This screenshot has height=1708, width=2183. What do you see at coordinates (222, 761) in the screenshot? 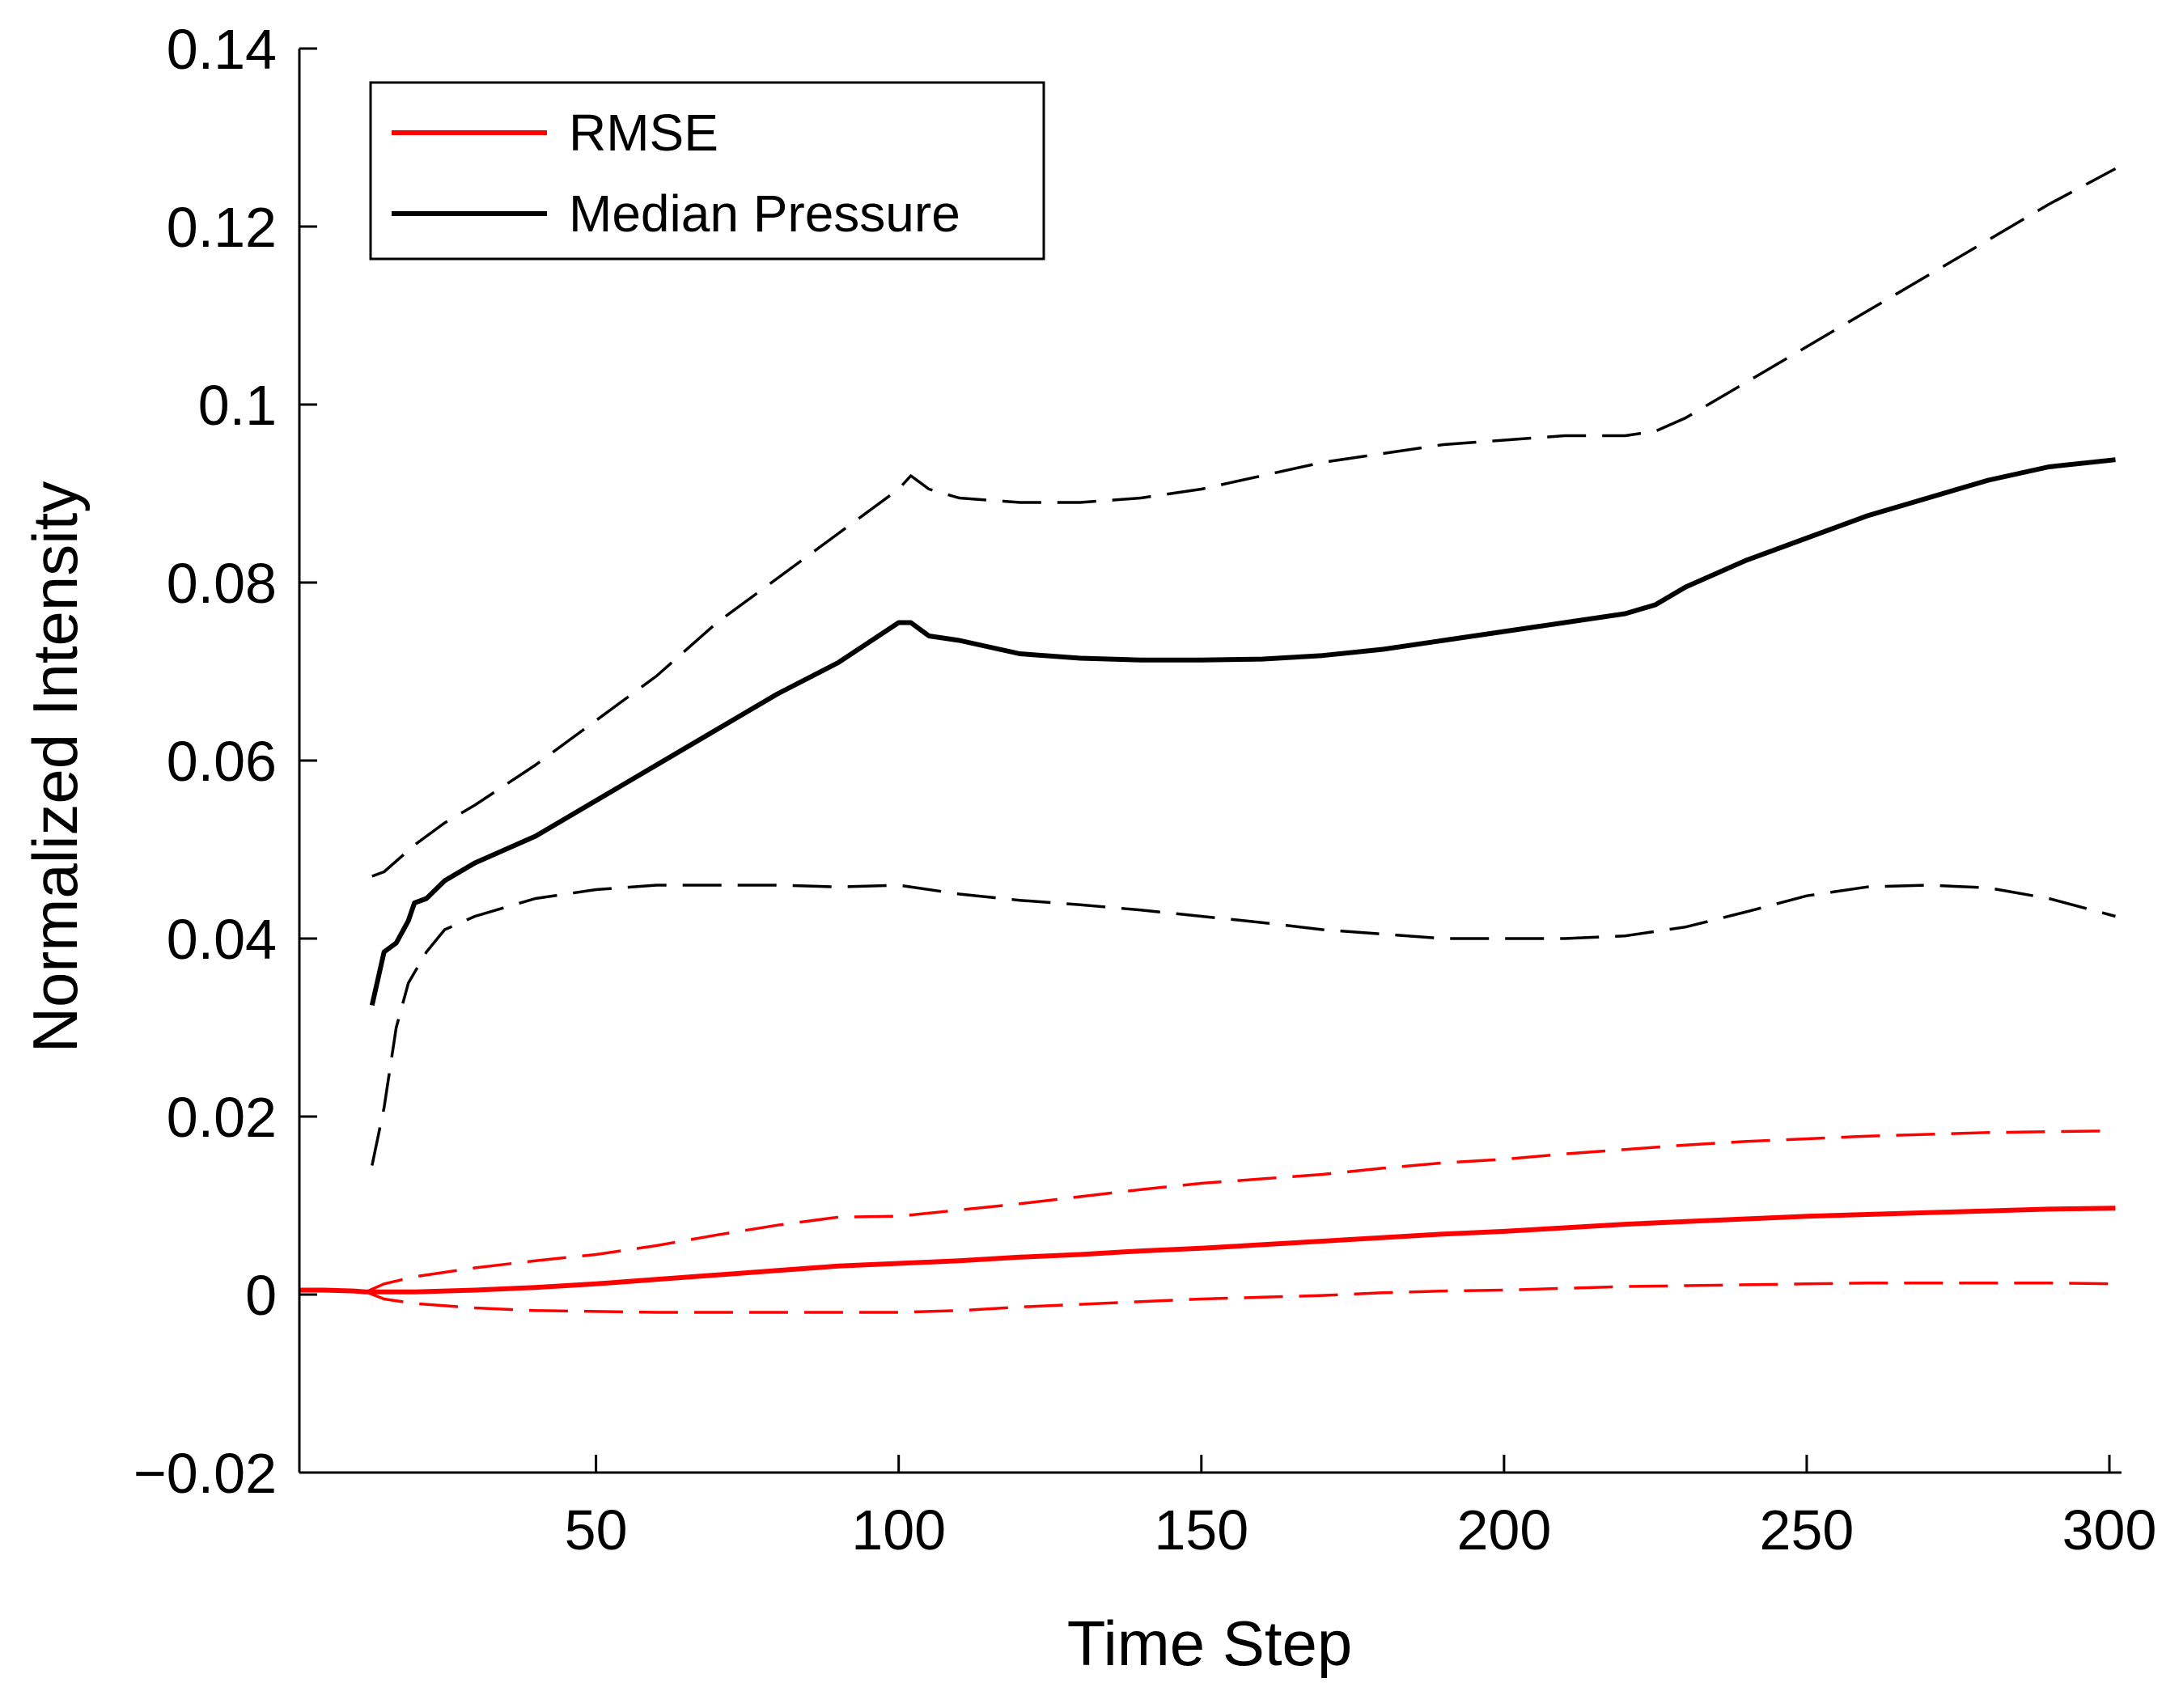
I see `y-tick-label: 0.06` at bounding box center [222, 761].